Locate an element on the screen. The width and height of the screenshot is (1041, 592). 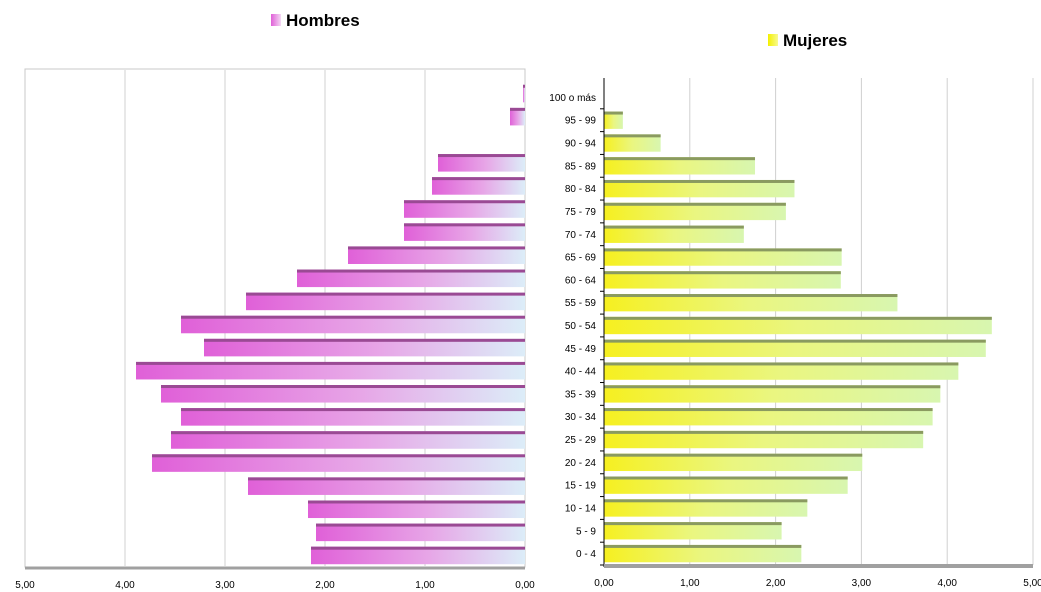
mujeres-x-tick-label: 5,00 is located at coordinates (1032, 583).